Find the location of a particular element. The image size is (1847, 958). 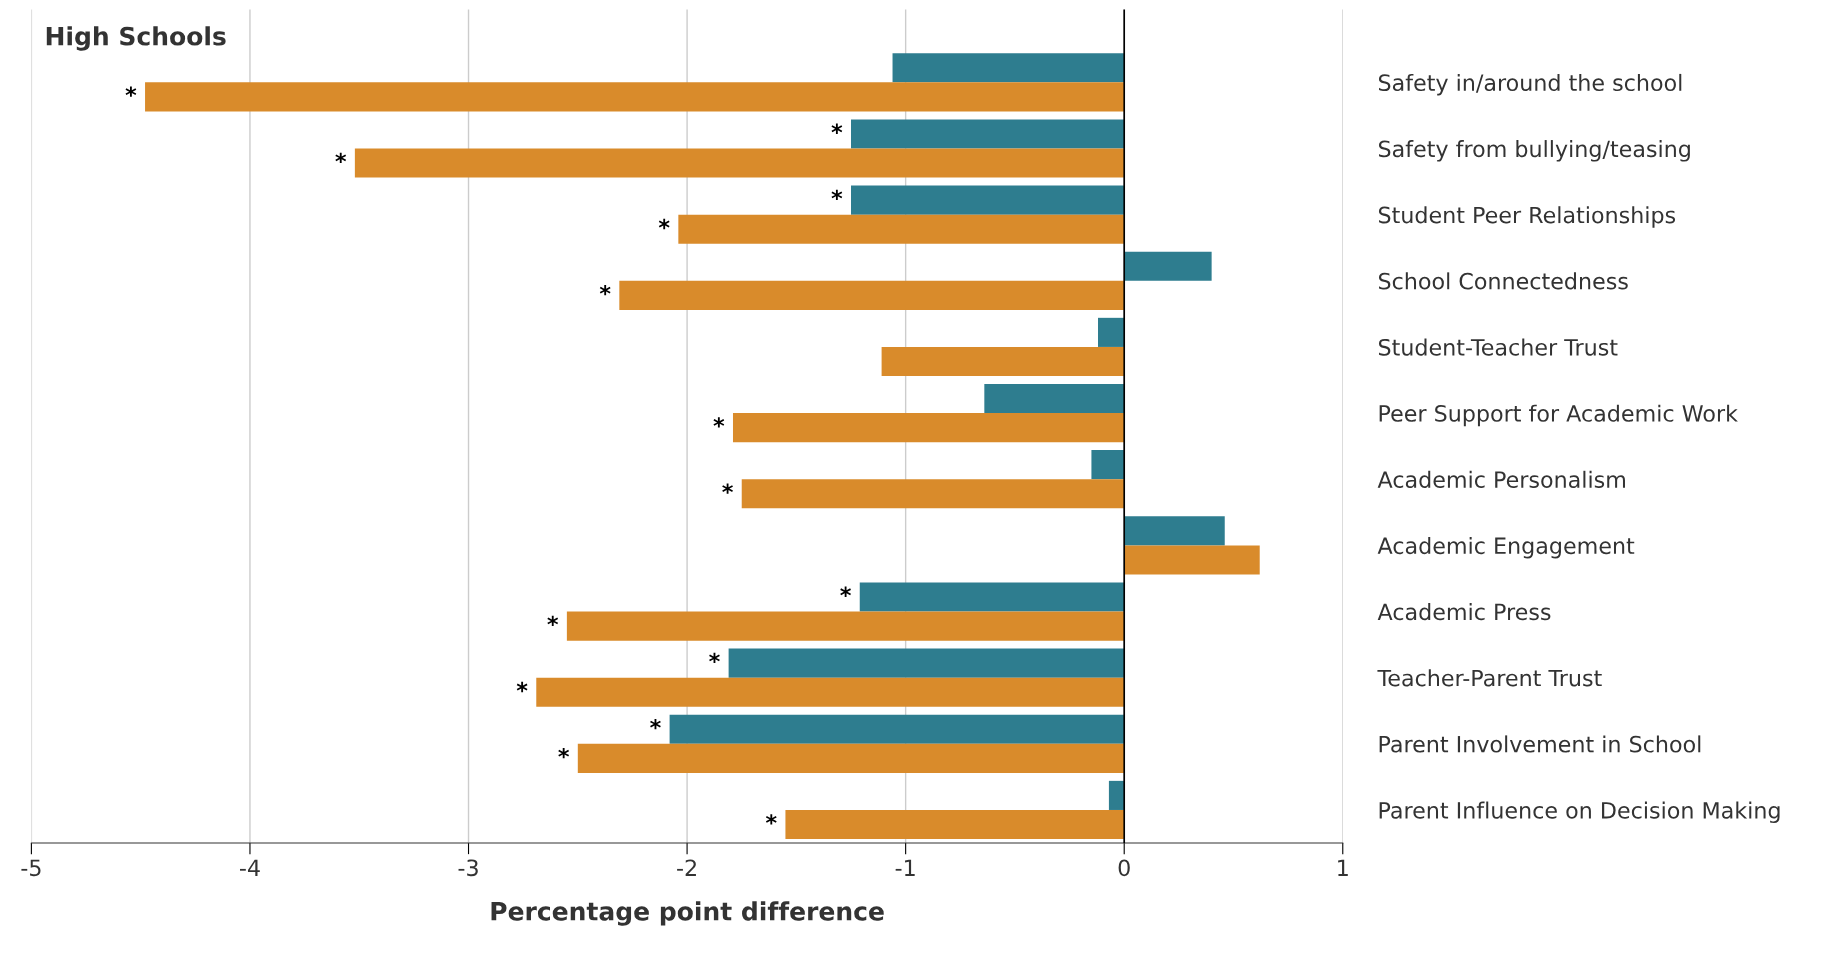

text: High Schools is located at coordinates (136, 38).